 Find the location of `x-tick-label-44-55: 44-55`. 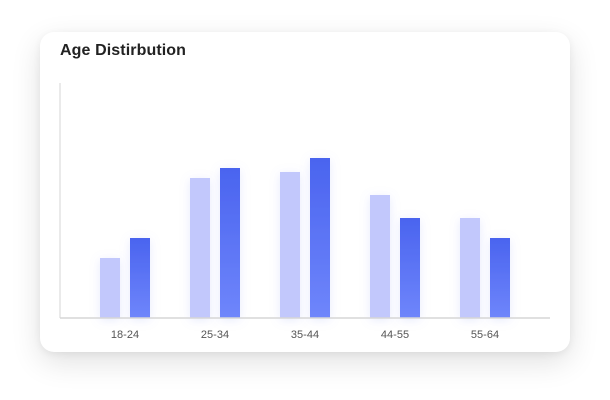

x-tick-label-44-55: 44-55 is located at coordinates (395, 335).